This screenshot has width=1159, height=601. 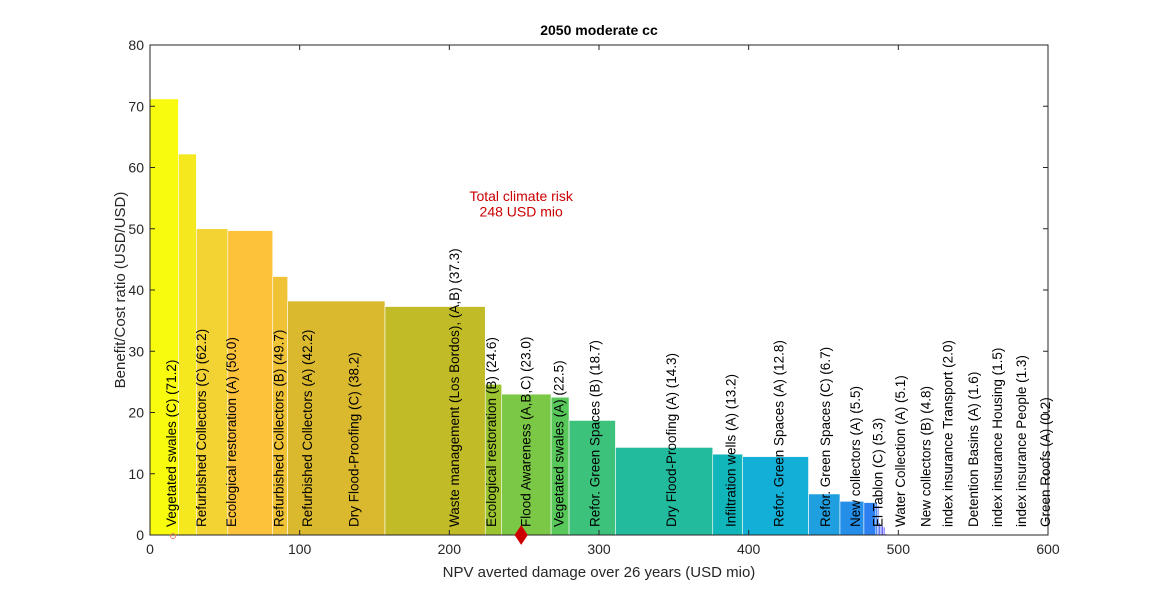 What do you see at coordinates (749, 549) in the screenshot?
I see `x-tick-label: 400` at bounding box center [749, 549].